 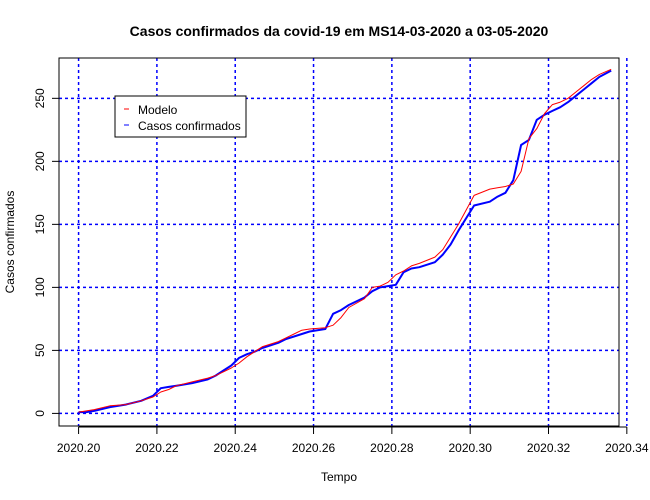 What do you see at coordinates (40, 413) in the screenshot?
I see `y-tick-label-0: 0` at bounding box center [40, 413].